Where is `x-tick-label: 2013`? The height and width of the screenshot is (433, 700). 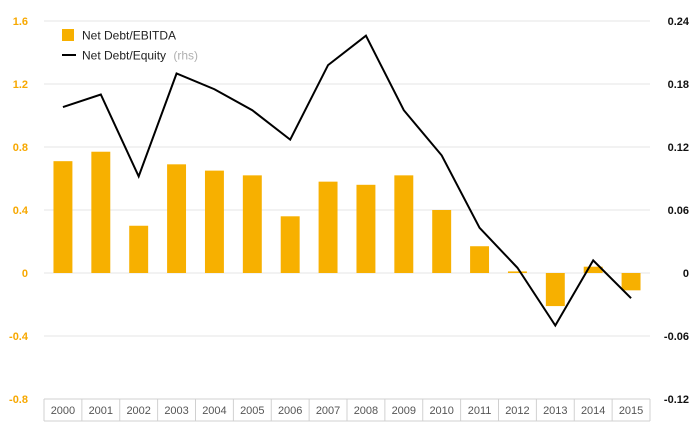 x-tick-label: 2013 is located at coordinates (555, 411).